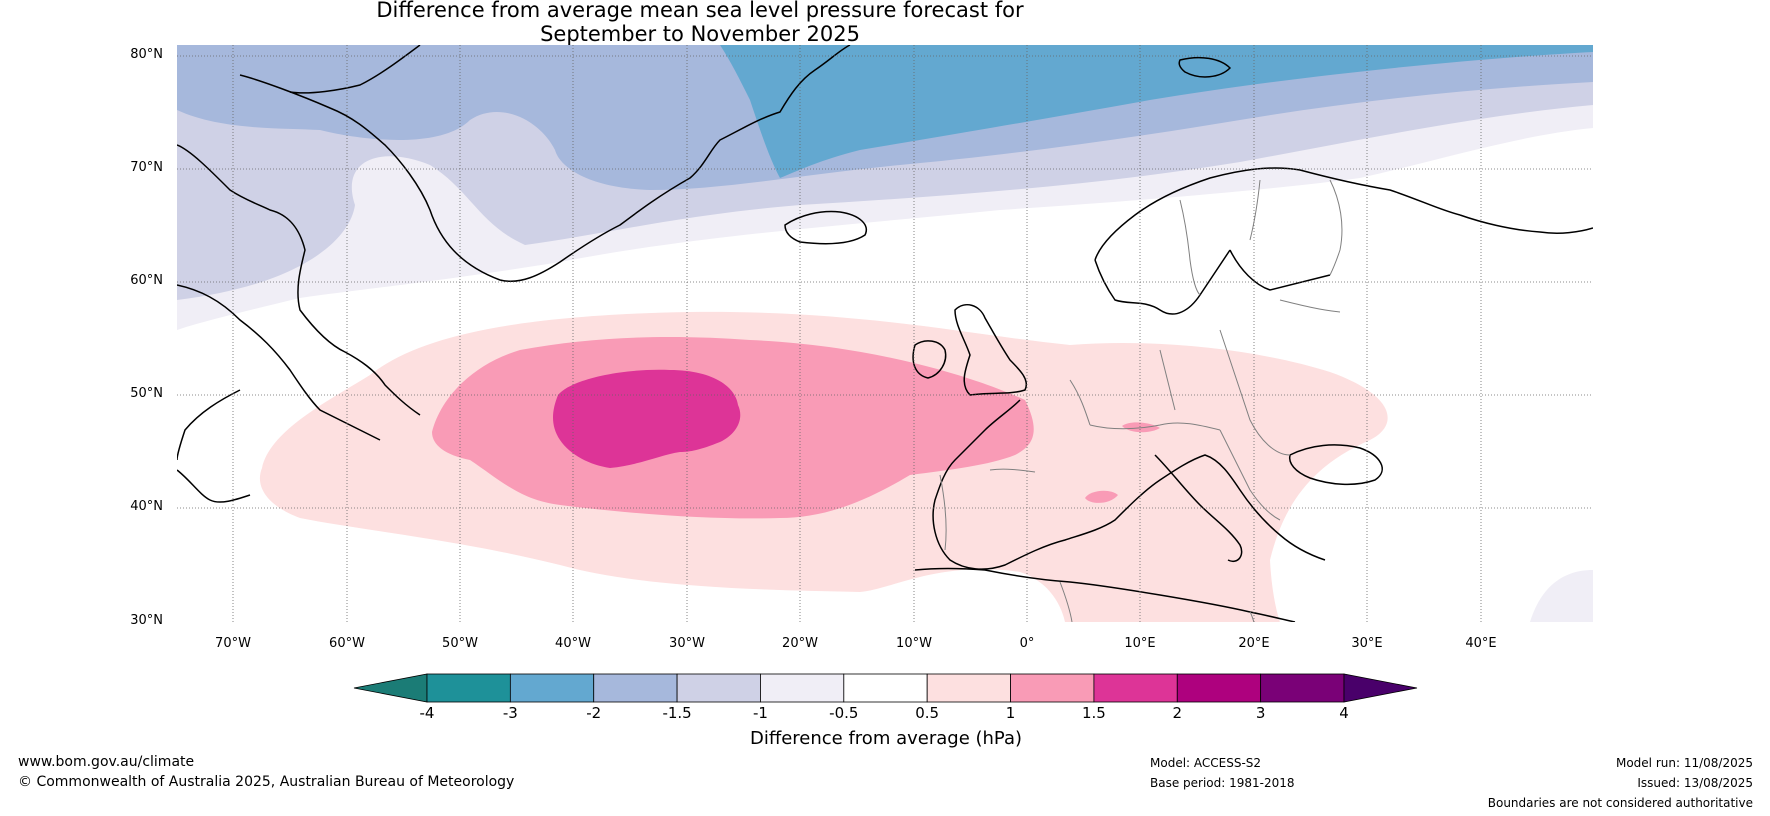 Image resolution: width=1770 pixels, height=816 pixels. What do you see at coordinates (929, 359) in the screenshot?
I see `coast-ireland` at bounding box center [929, 359].